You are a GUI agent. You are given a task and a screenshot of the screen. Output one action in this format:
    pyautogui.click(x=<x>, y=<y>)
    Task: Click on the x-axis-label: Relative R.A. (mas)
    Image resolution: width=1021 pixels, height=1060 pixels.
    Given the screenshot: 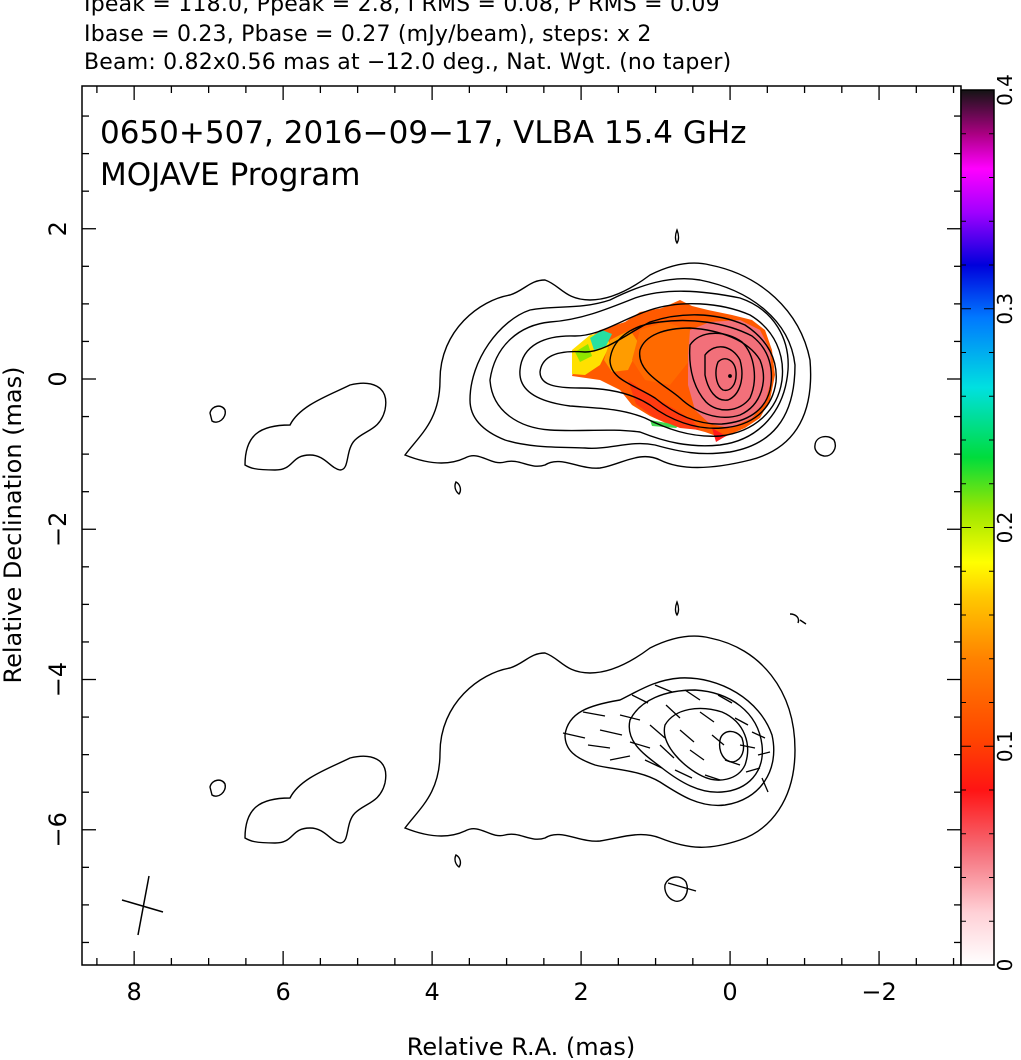 What is the action you would take?
    pyautogui.click(x=521, y=1046)
    